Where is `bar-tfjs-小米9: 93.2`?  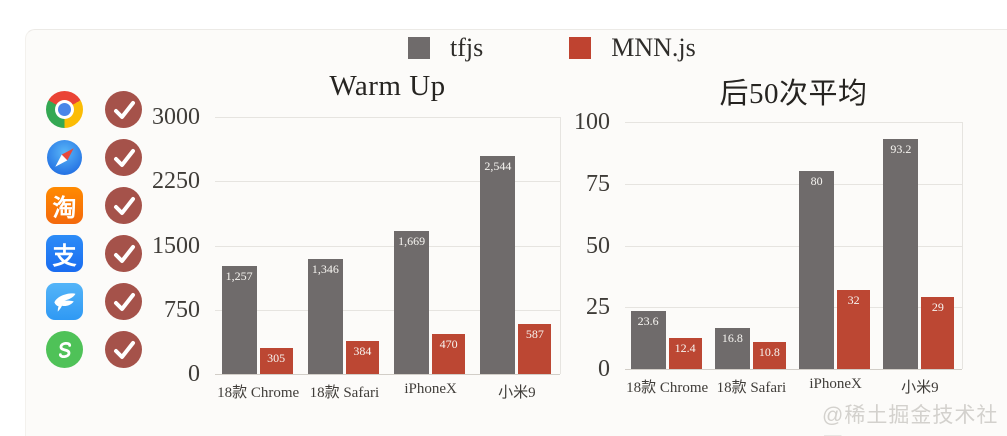 bar-tfjs-小米9: 93.2 is located at coordinates (901, 253).